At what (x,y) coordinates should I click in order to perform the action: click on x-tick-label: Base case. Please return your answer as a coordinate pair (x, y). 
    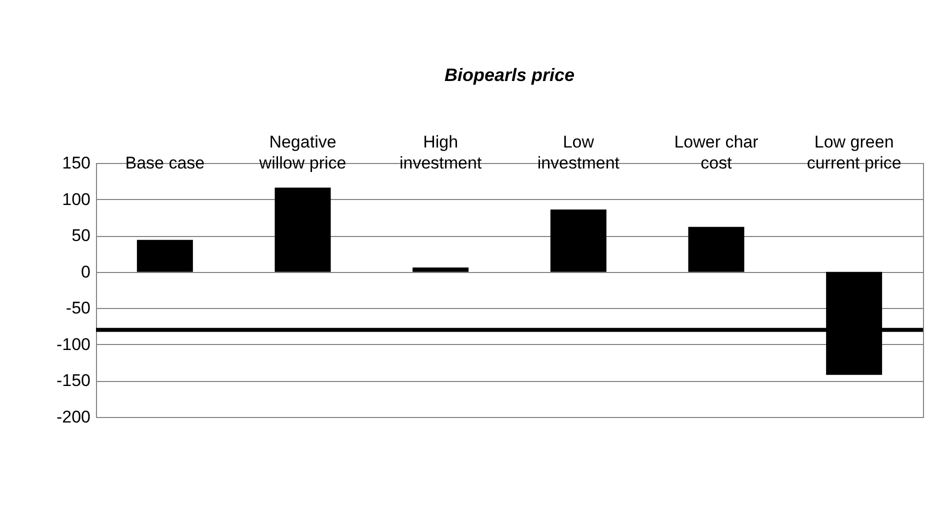
    Looking at the image, I should click on (165, 163).